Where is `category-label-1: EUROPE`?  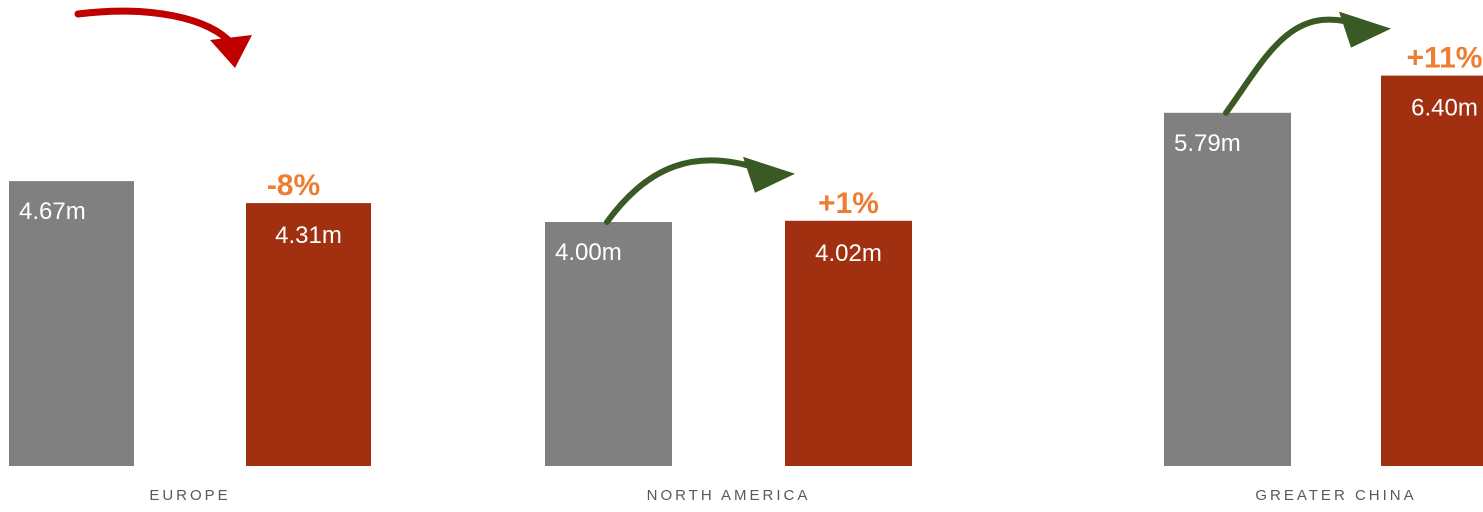
category-label-1: EUROPE is located at coordinates (189, 495).